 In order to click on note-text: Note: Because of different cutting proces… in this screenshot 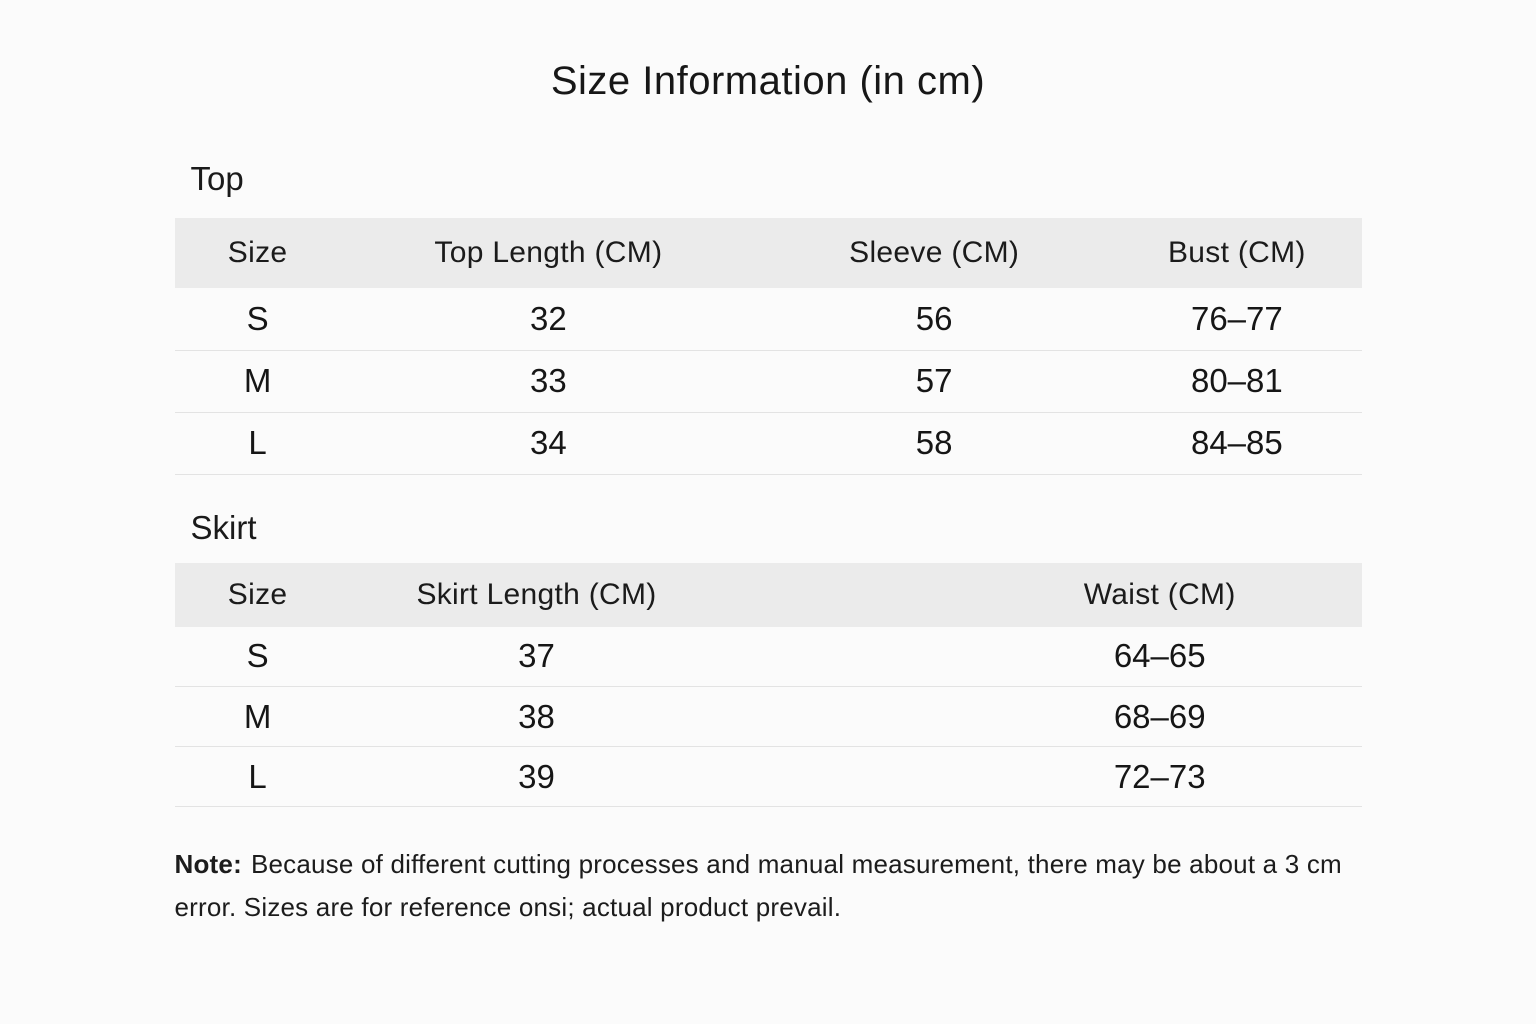, I will do `click(768, 886)`.